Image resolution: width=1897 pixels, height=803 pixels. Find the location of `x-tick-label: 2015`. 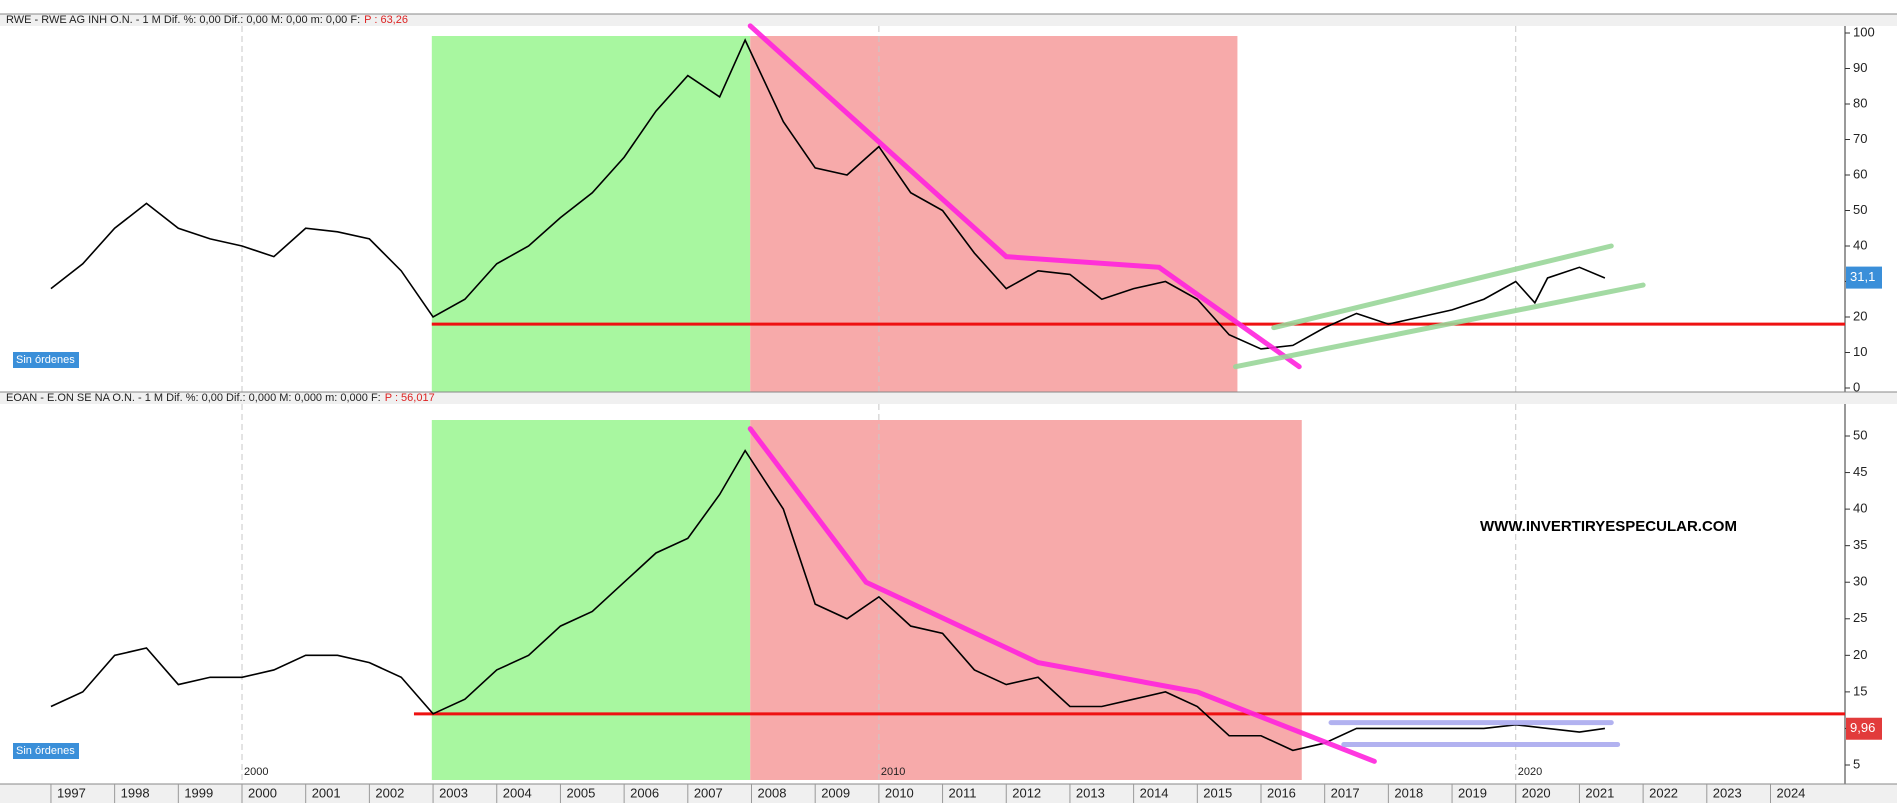

x-tick-label: 2015 is located at coordinates (1217, 792).